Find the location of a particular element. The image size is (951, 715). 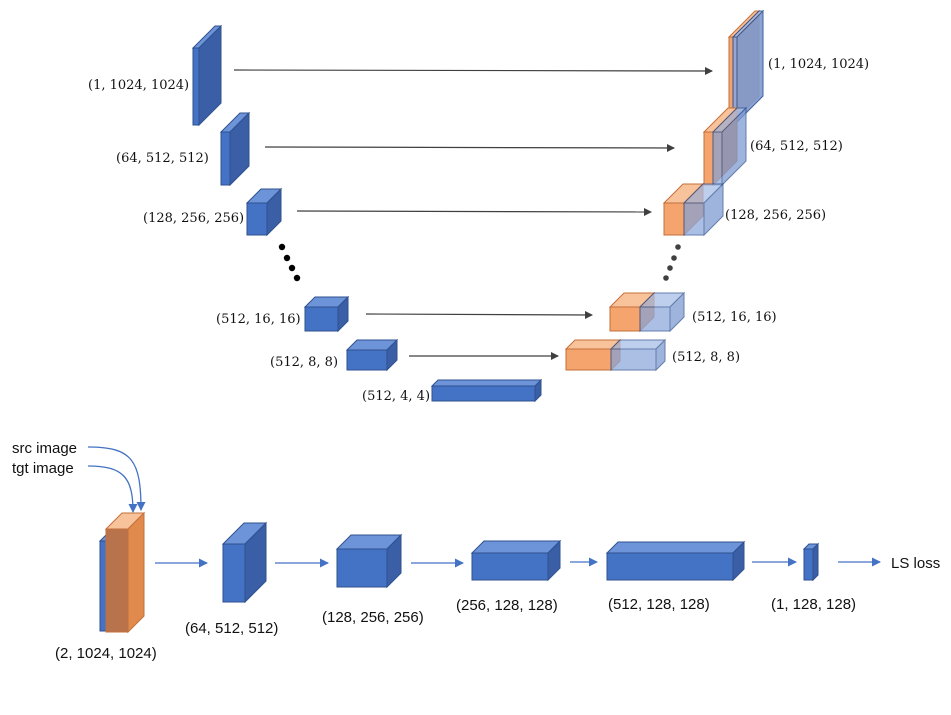

disc-label-1: (2, 1024, 1024) is located at coordinates (106, 653).